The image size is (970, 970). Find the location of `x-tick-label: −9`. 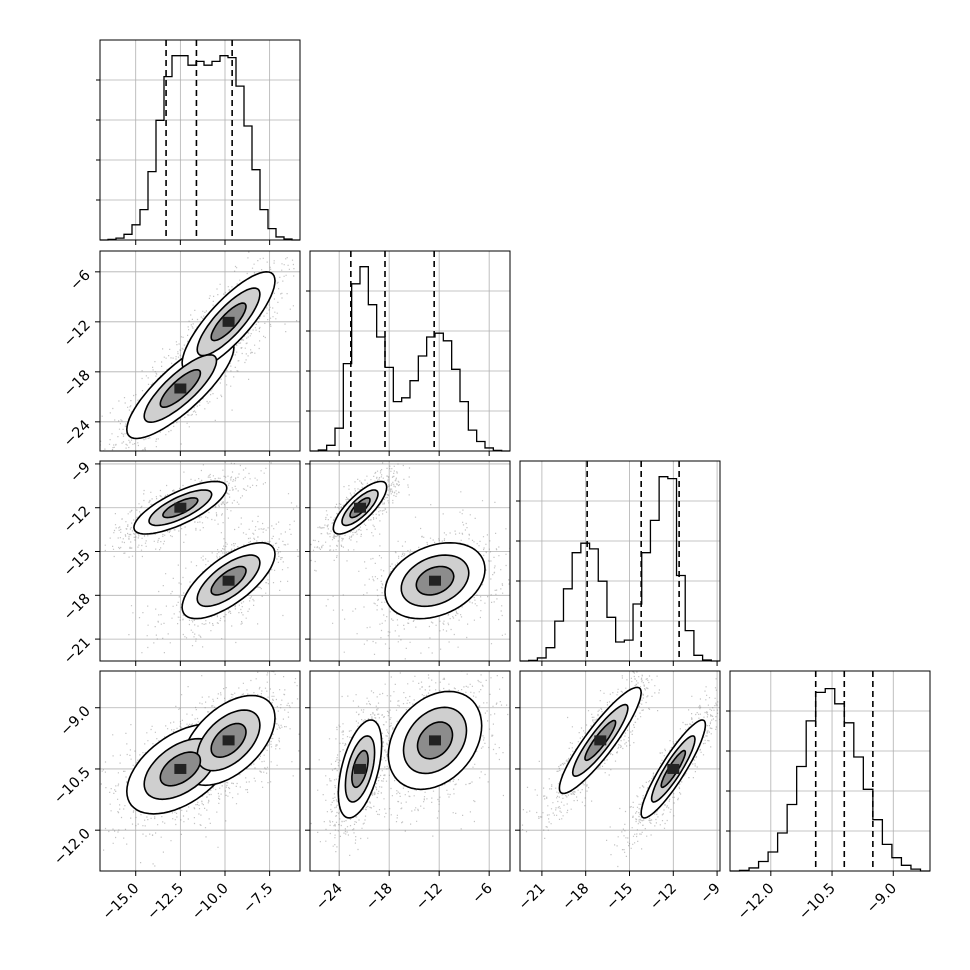

x-tick-label: −9 is located at coordinates (710, 894).